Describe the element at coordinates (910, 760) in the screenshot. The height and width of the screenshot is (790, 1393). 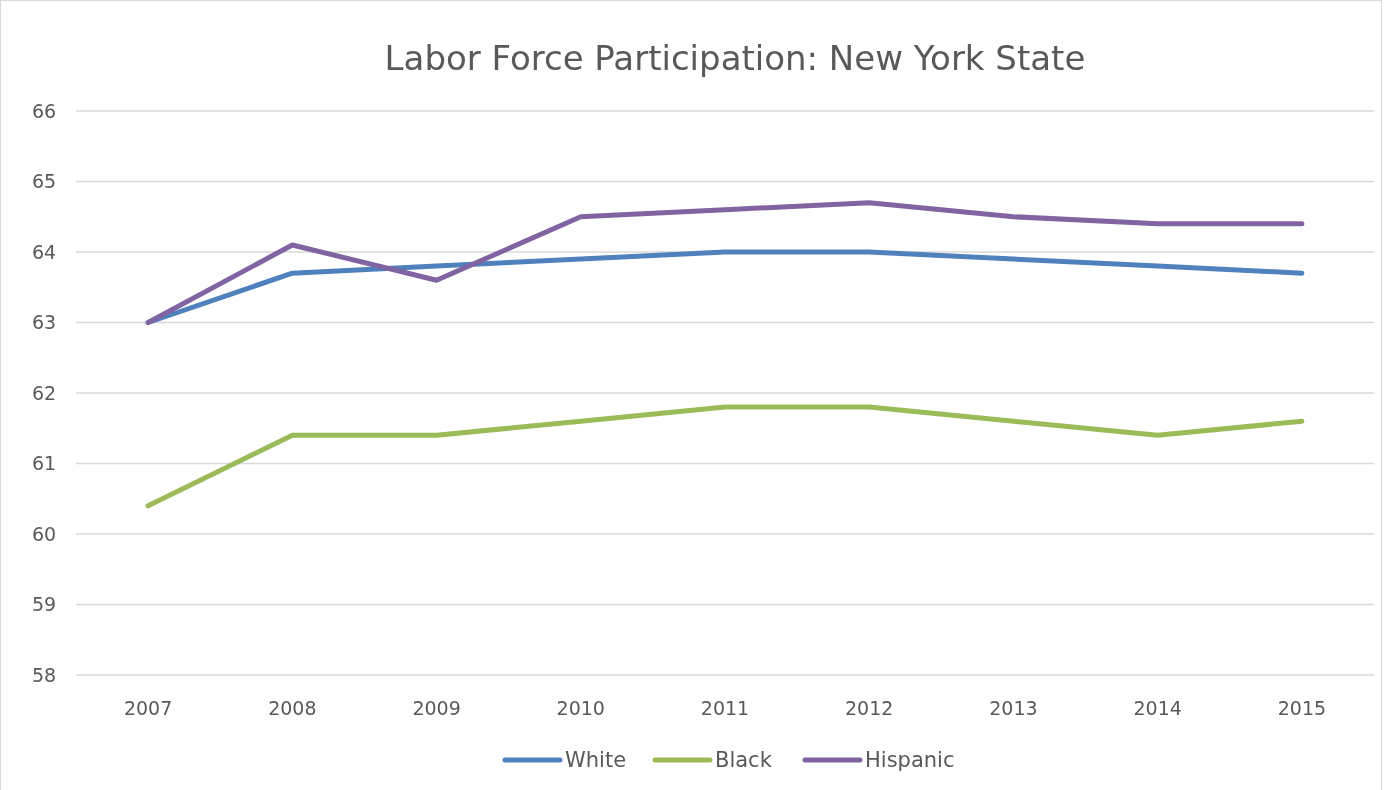
I see `legend-label: Hispanic` at that location.